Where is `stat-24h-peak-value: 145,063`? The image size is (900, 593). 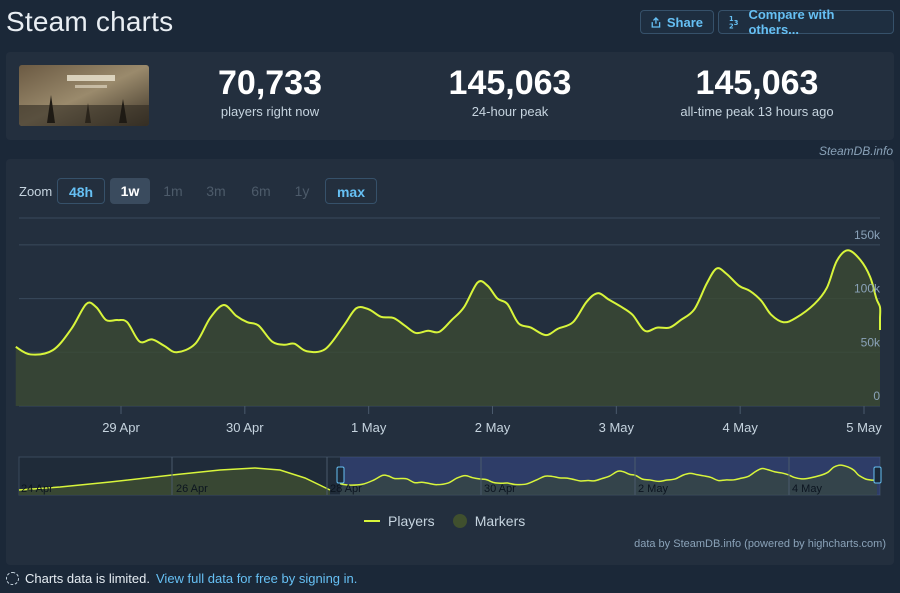
stat-24h-peak-value: 145,063 is located at coordinates (510, 83).